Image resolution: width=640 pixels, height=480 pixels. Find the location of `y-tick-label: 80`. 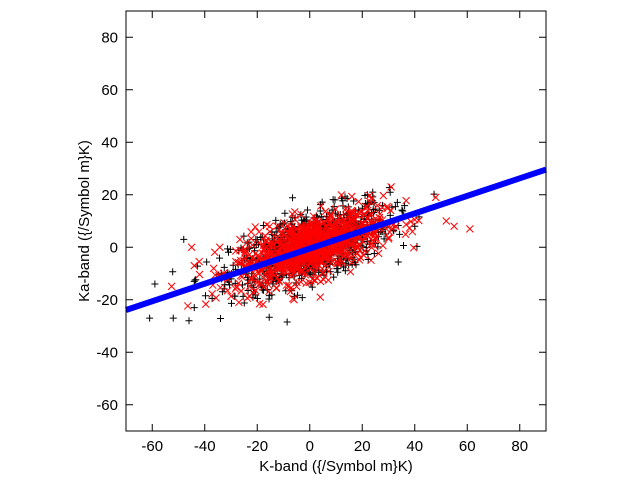

y-tick-label: 80 is located at coordinates (109, 37).